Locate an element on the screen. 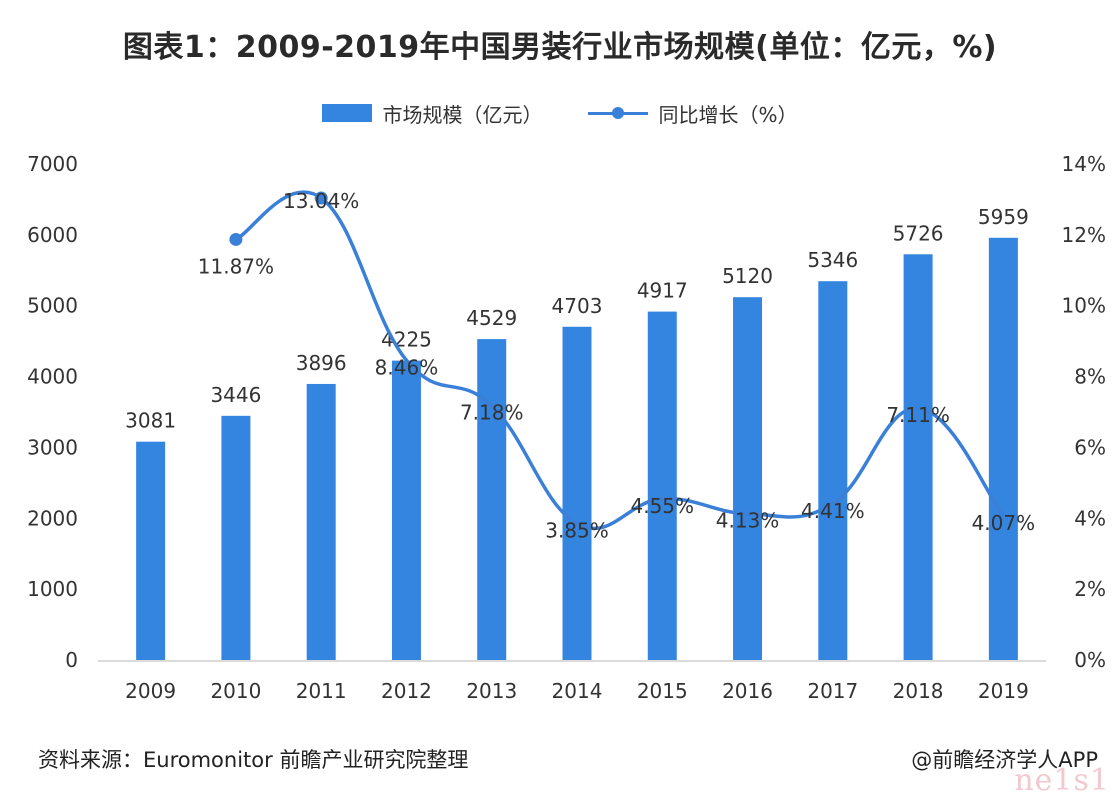  y-right-tick-label: 8% is located at coordinates (1090, 377).